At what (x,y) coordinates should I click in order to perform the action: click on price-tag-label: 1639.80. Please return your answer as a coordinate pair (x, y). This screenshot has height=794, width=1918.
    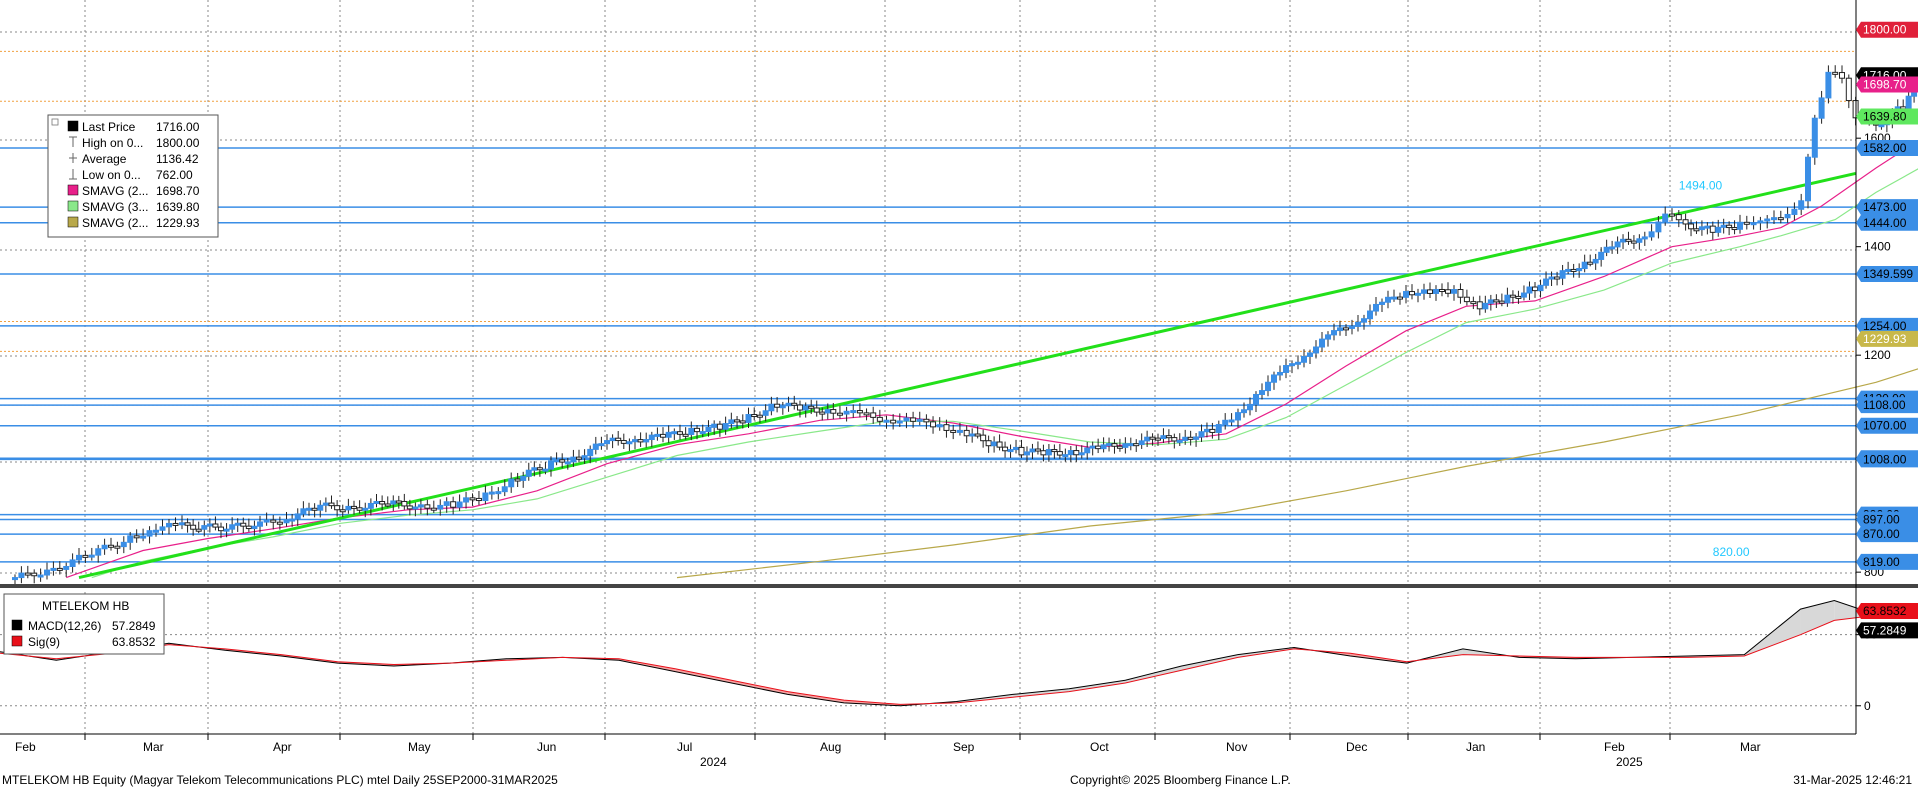
    Looking at the image, I should click on (1885, 116).